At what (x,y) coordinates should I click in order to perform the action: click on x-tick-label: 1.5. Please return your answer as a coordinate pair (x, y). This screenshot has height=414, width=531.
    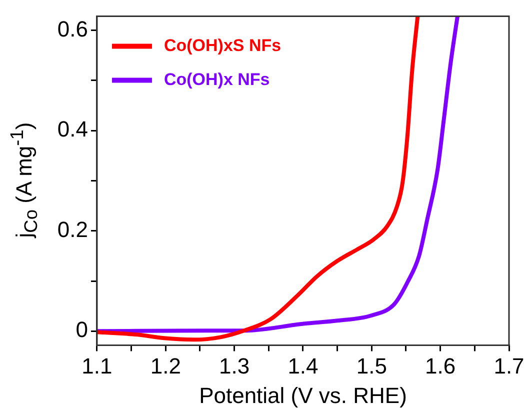
    Looking at the image, I should click on (371, 365).